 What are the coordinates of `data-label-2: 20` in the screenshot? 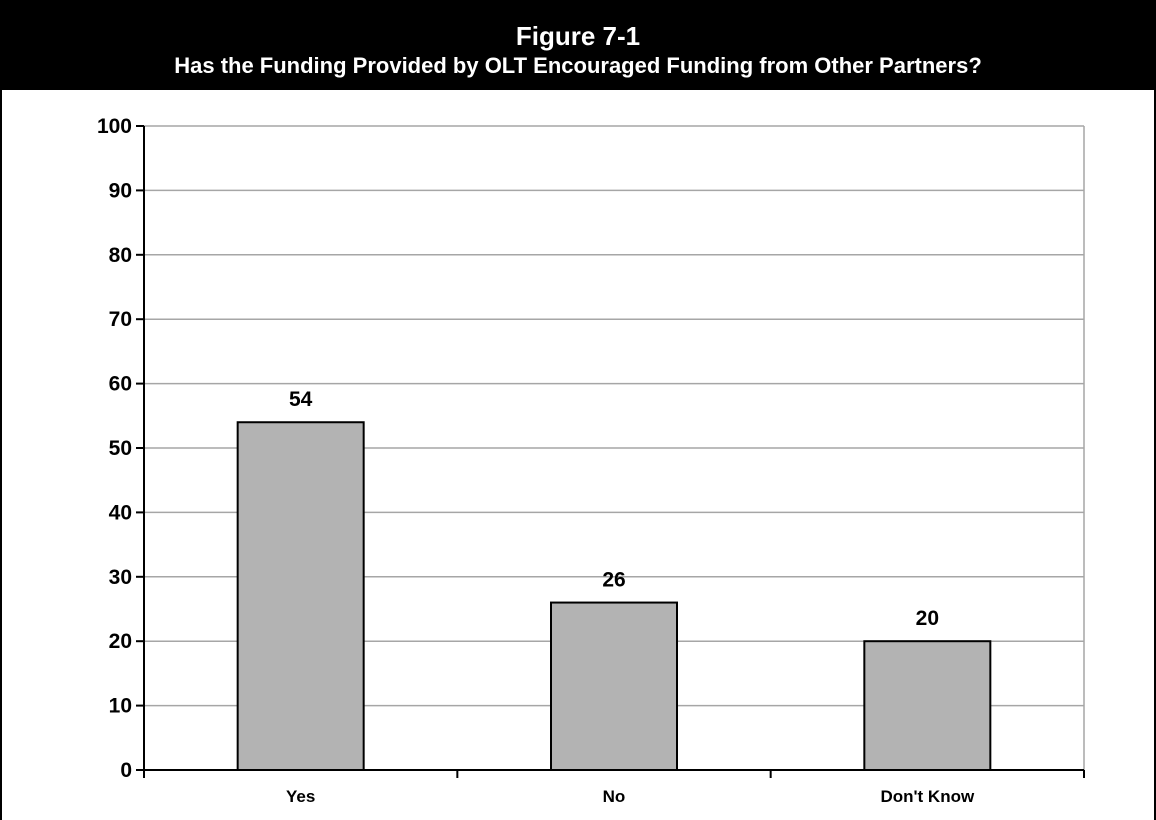 It's located at (927, 618).